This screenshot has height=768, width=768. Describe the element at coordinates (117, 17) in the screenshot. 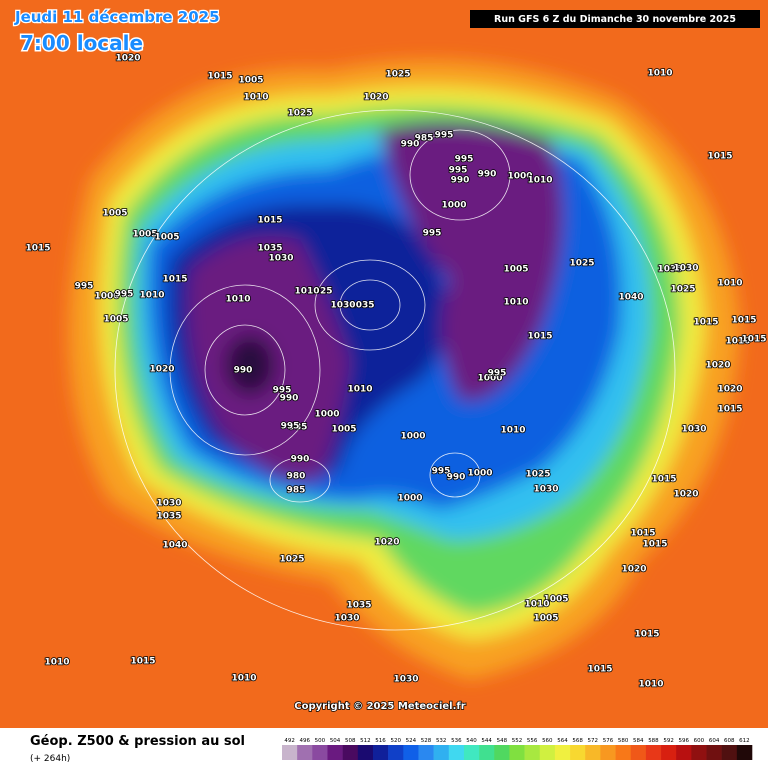

I see `forecast-date: Jeudi 11 décembre 2025` at that location.